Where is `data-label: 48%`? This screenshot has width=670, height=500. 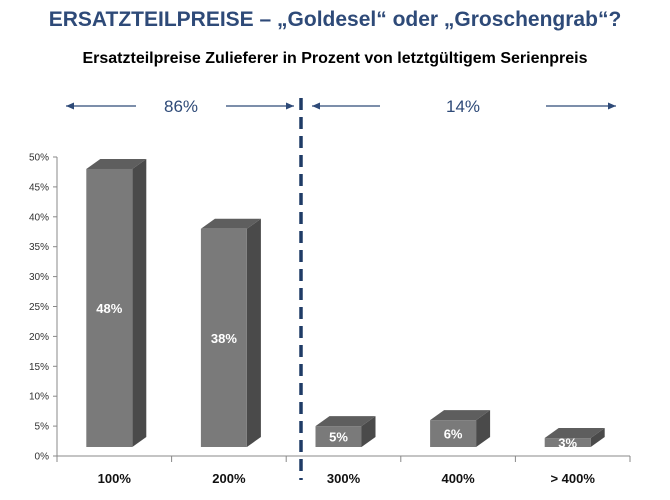
data-label: 48% is located at coordinates (109, 308).